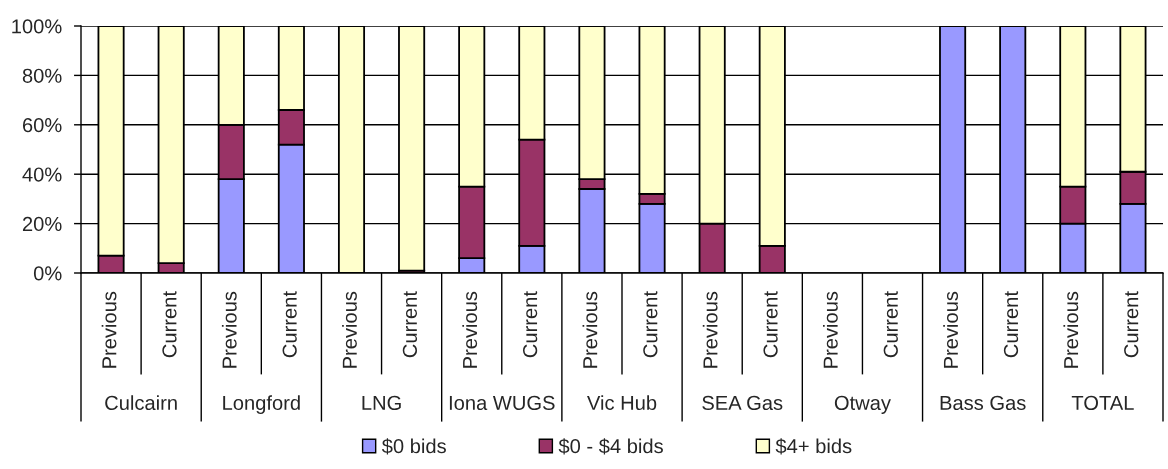 Image resolution: width=1168 pixels, height=469 pixels. I want to click on y-tick-label: 20%, so click(42, 224).